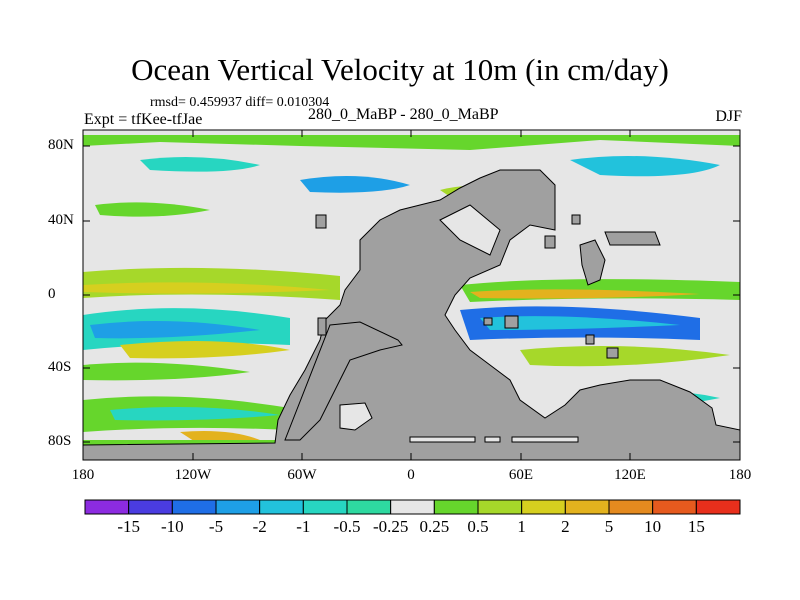 Image resolution: width=800 pixels, height=600 pixels. Describe the element at coordinates (61, 220) in the screenshot. I see `lat-tick-label: 40N` at that location.